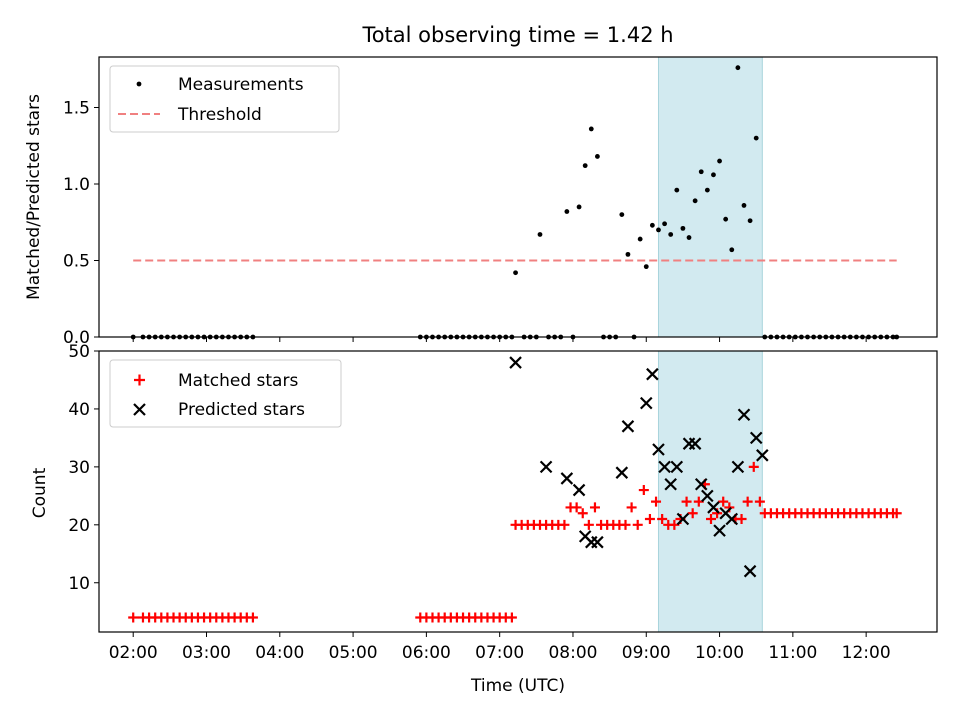  I want to click on highlight-band, so click(710, 197).